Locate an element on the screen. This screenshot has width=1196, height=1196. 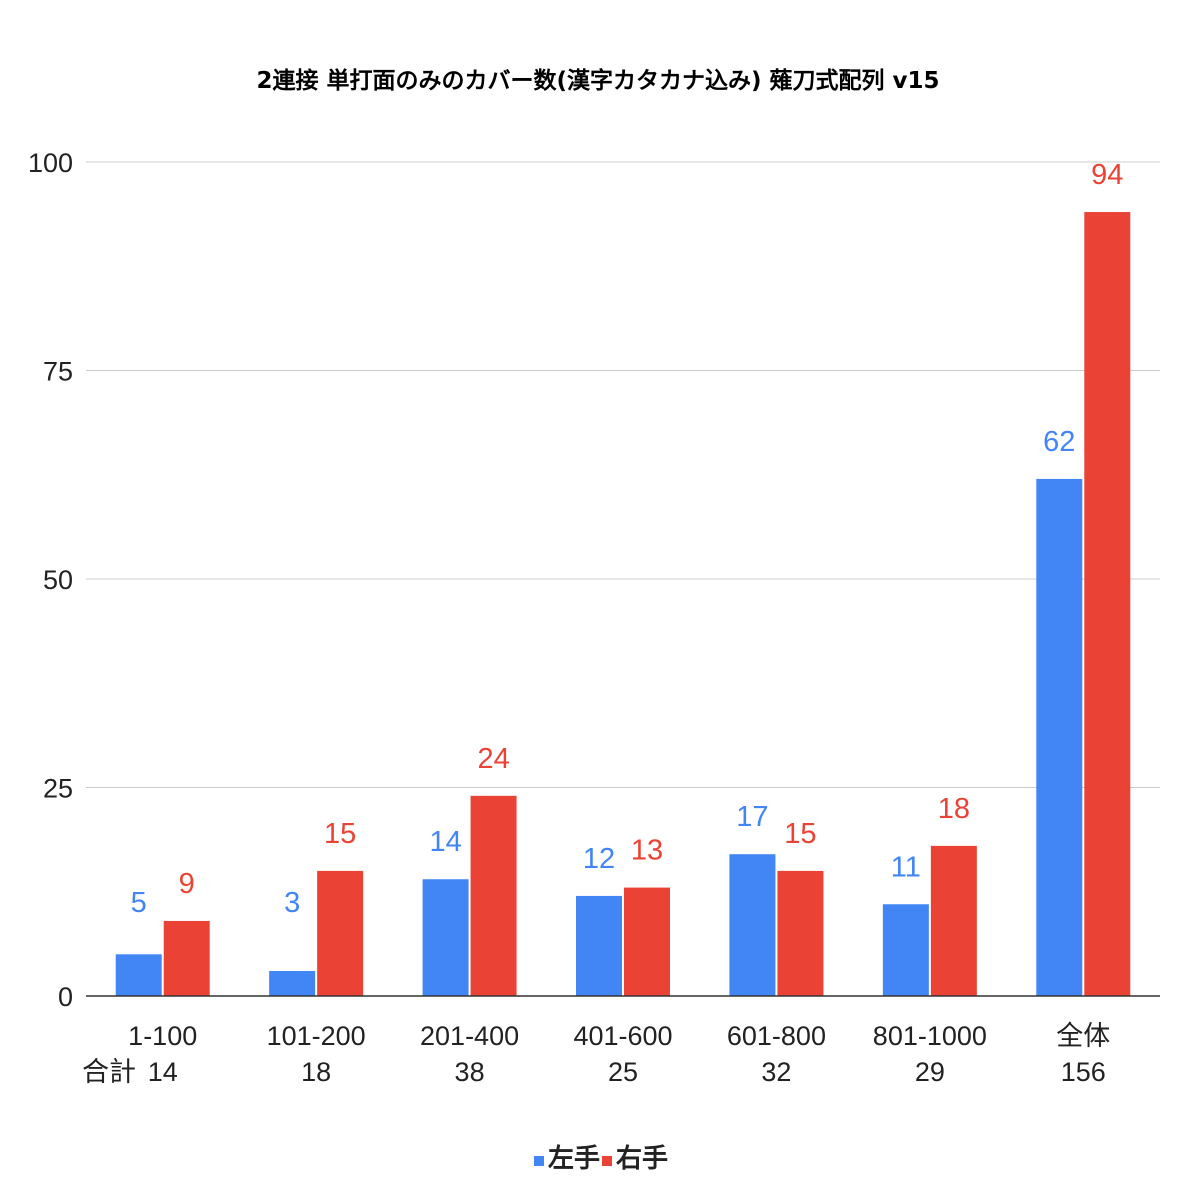
y-tick-label: 50 is located at coordinates (58, 580).